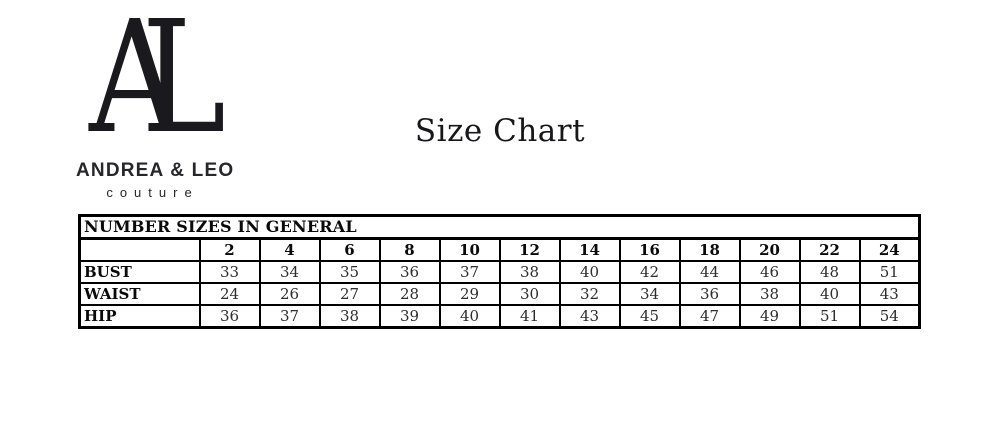 The width and height of the screenshot is (1000, 424). What do you see at coordinates (349, 294) in the screenshot?
I see `measurement-cell: 27` at bounding box center [349, 294].